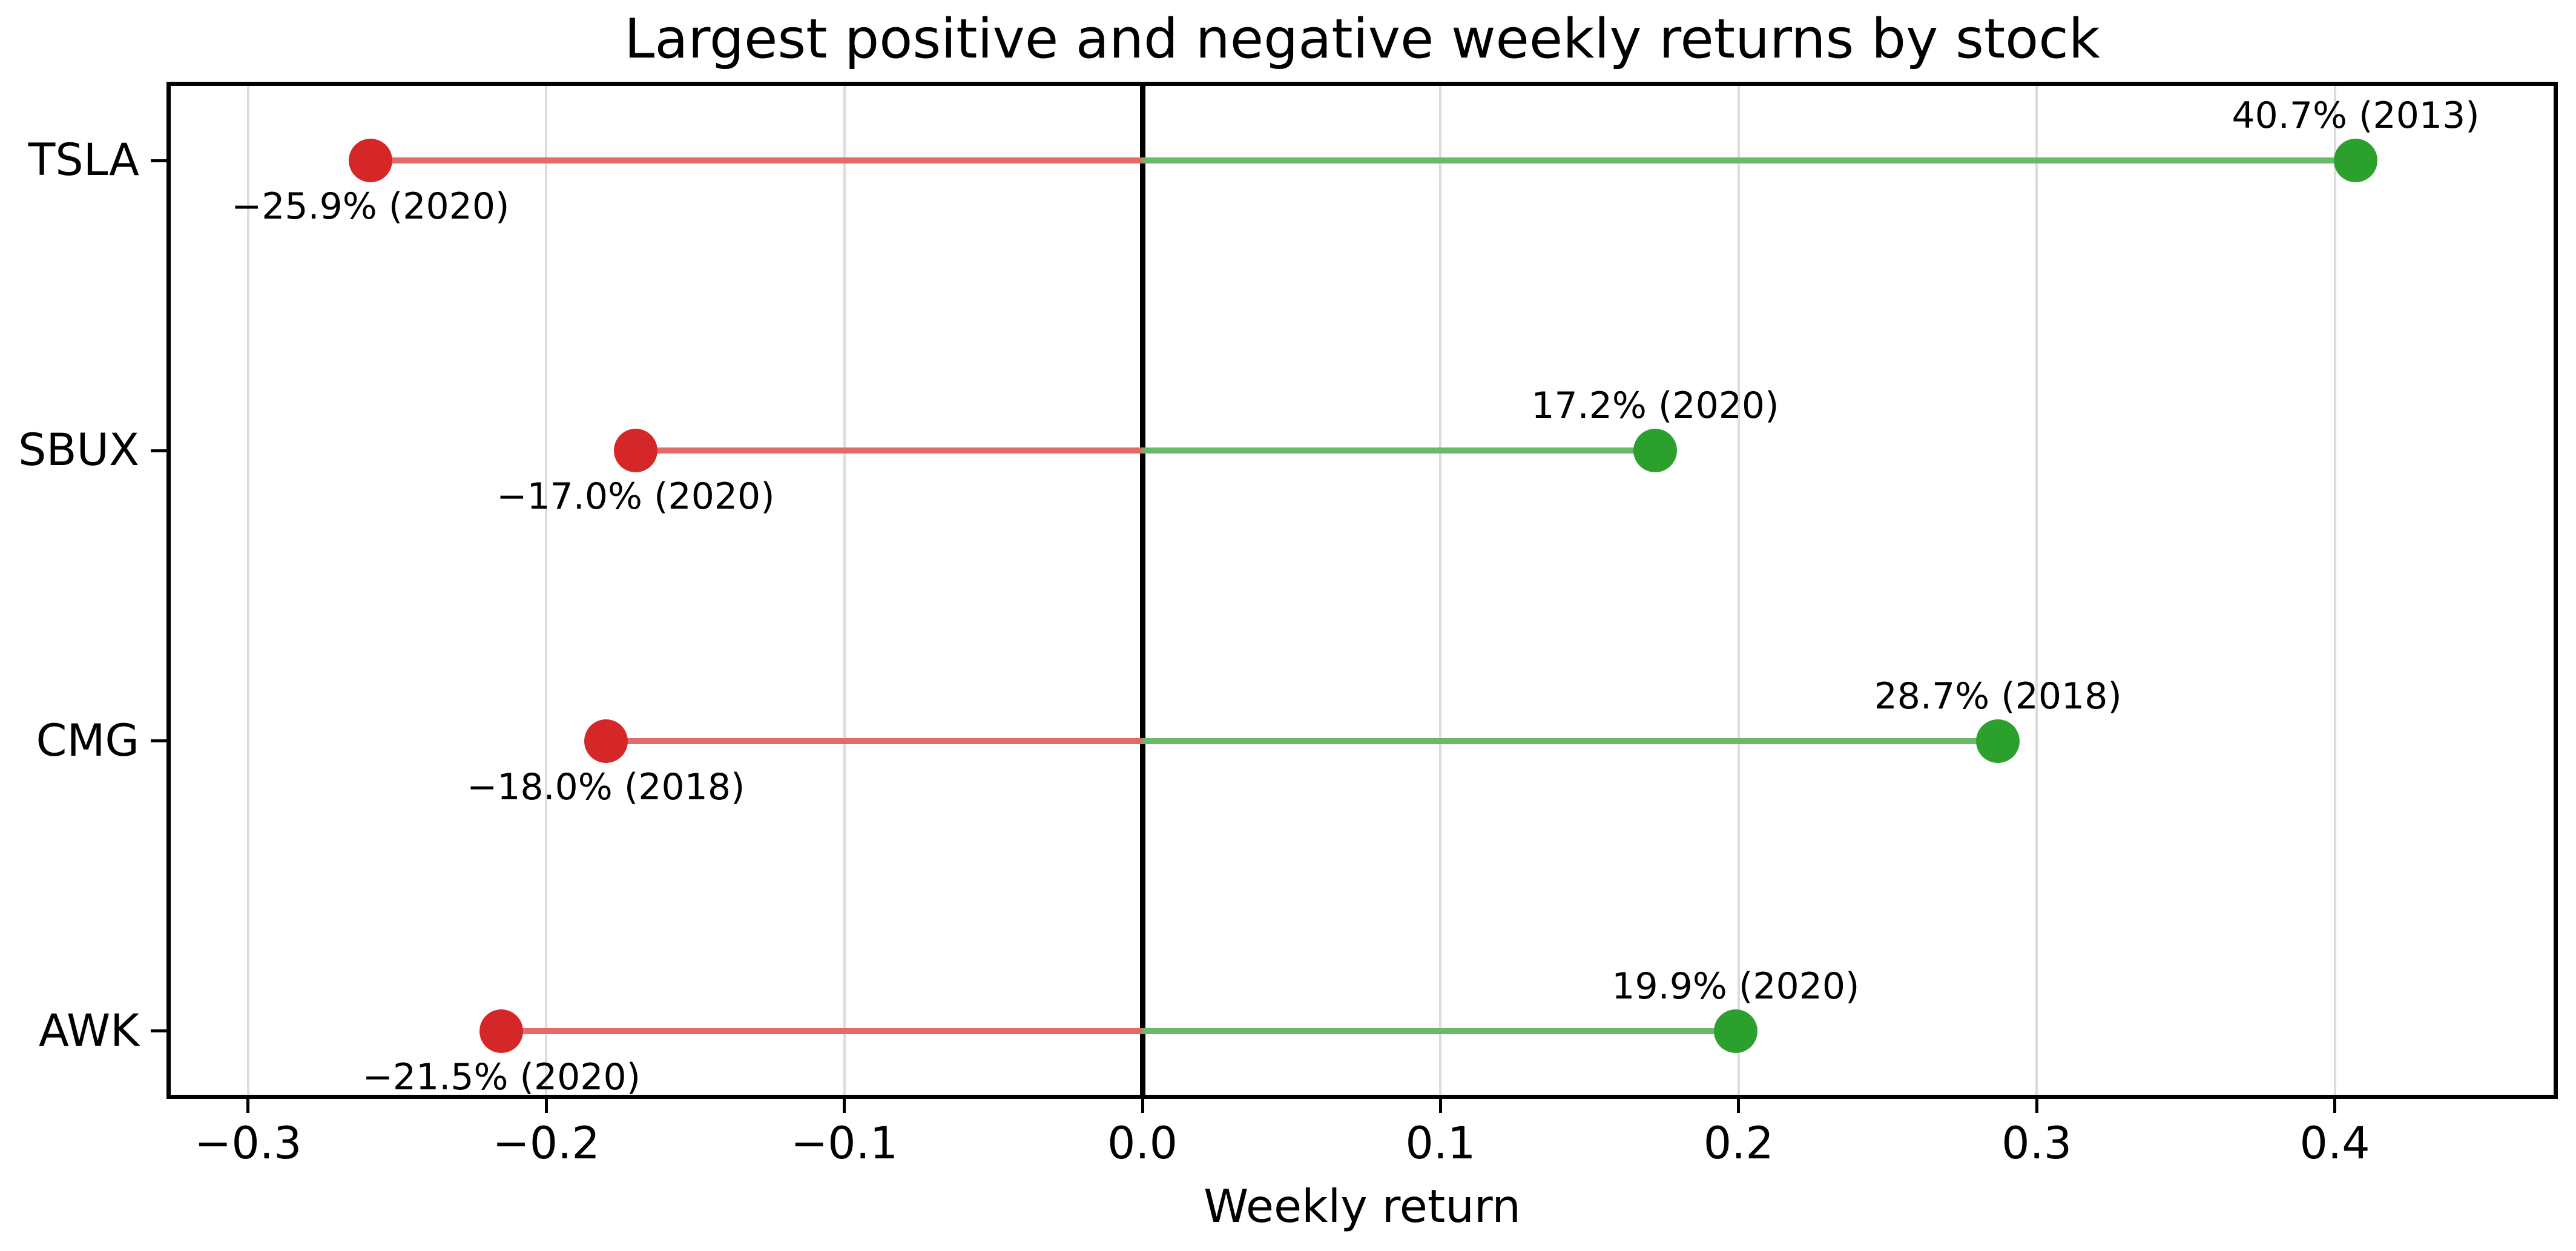  Describe the element at coordinates (1738, 1143) in the screenshot. I see `x-tick-label: 0.2` at that location.